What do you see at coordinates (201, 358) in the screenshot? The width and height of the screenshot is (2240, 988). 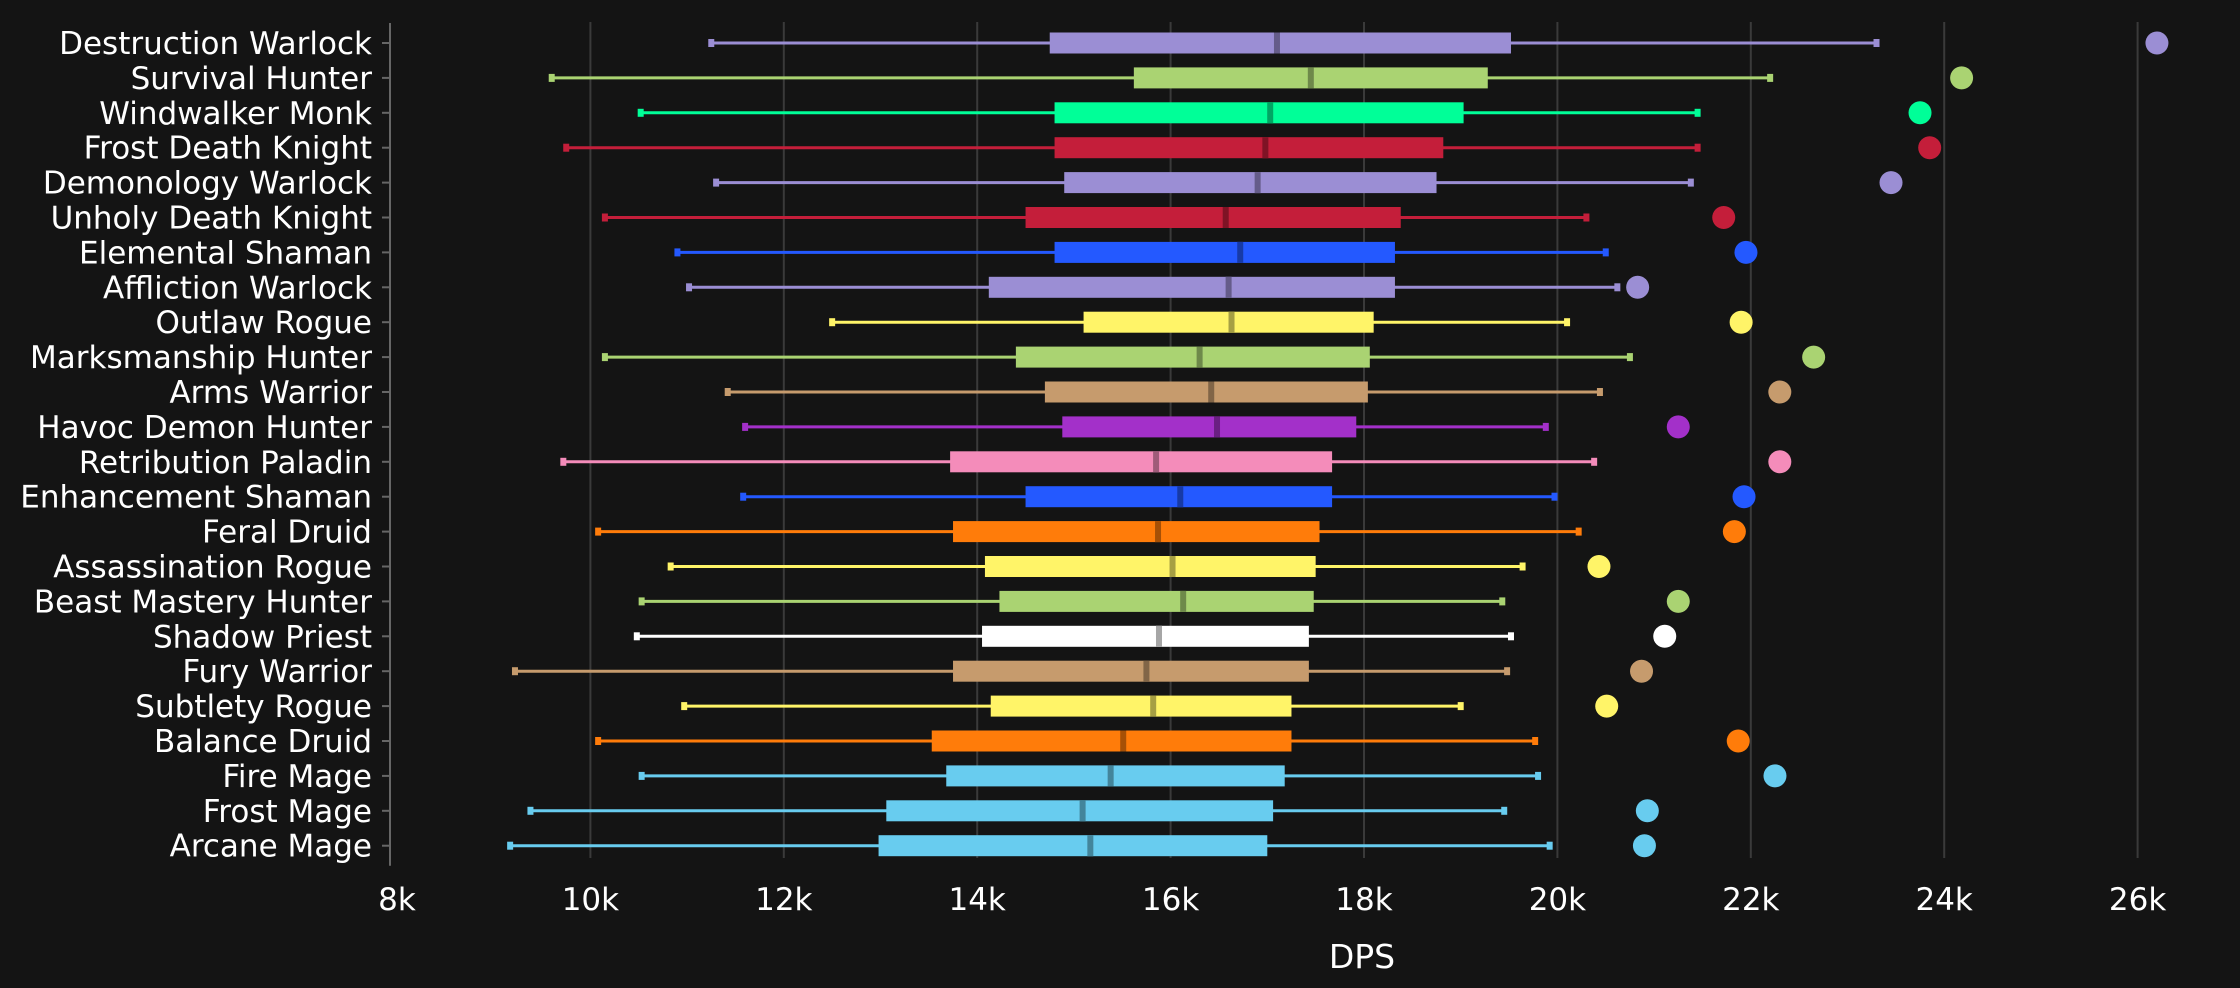 I see `y-category-label: Marksmanship Hunter` at bounding box center [201, 358].